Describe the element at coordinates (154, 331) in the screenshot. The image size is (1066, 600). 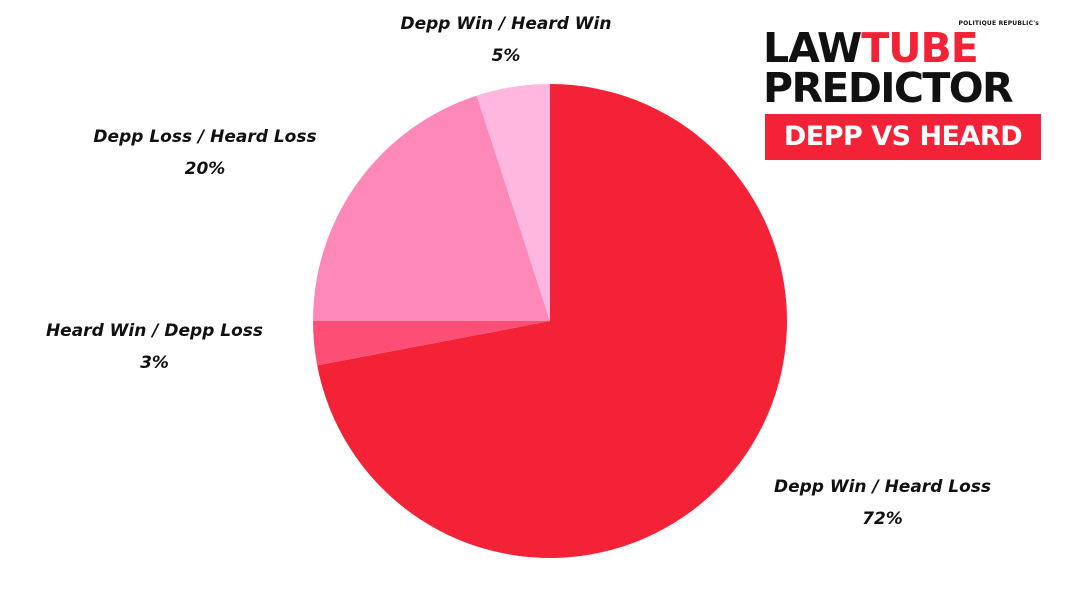
I see `slice-name: Heard Win / Depp Loss` at that location.